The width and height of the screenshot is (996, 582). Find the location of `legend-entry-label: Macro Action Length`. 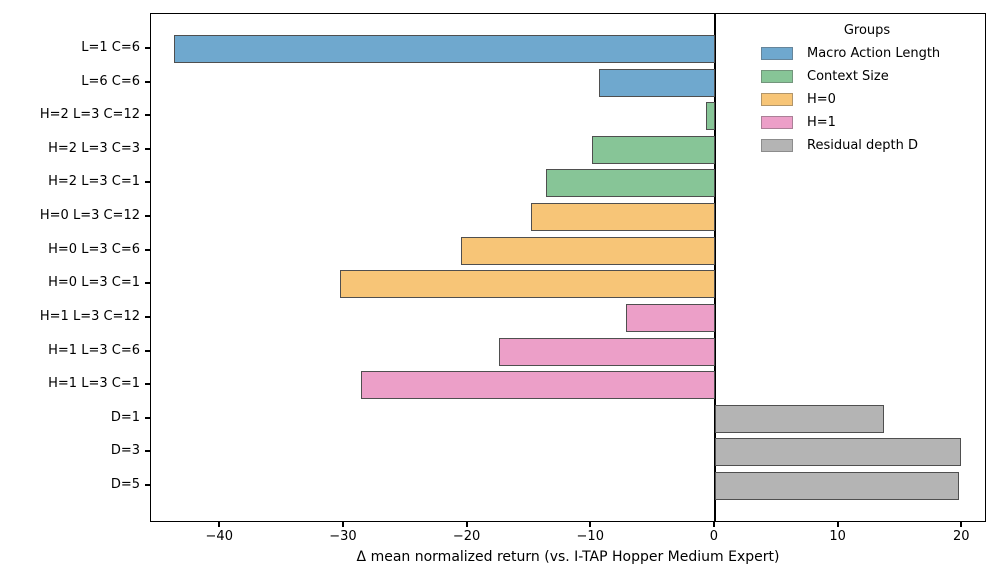

legend-entry-label: Macro Action Length is located at coordinates (874, 53).